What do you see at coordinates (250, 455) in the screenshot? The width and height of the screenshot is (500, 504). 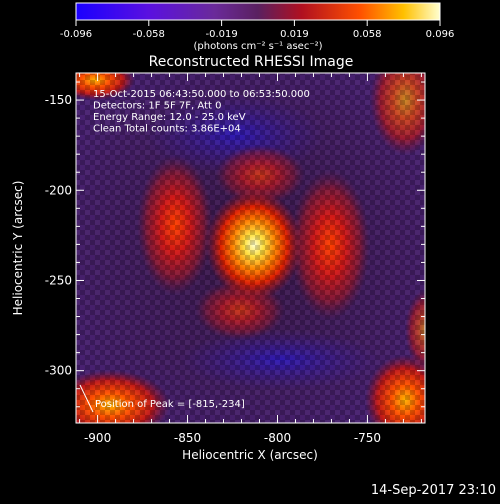 I see `x-axis-label: Heliocentric X (arcsec)` at bounding box center [250, 455].